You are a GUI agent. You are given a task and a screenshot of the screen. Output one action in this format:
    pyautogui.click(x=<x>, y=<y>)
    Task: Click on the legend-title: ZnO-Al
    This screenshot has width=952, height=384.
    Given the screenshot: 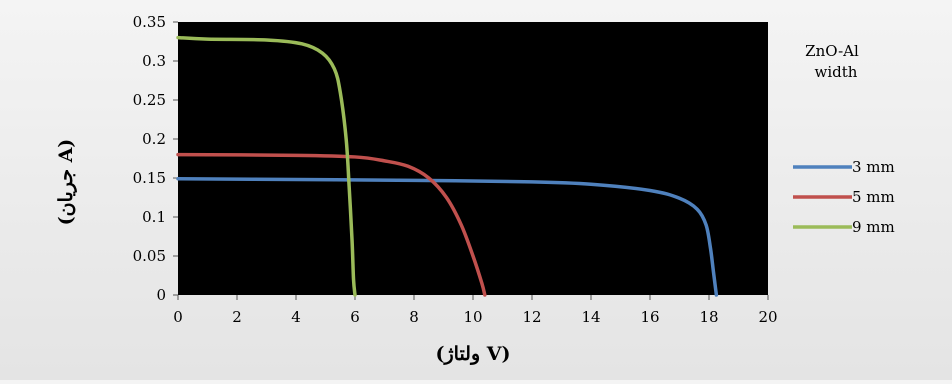 What is the action you would take?
    pyautogui.click(x=832, y=51)
    